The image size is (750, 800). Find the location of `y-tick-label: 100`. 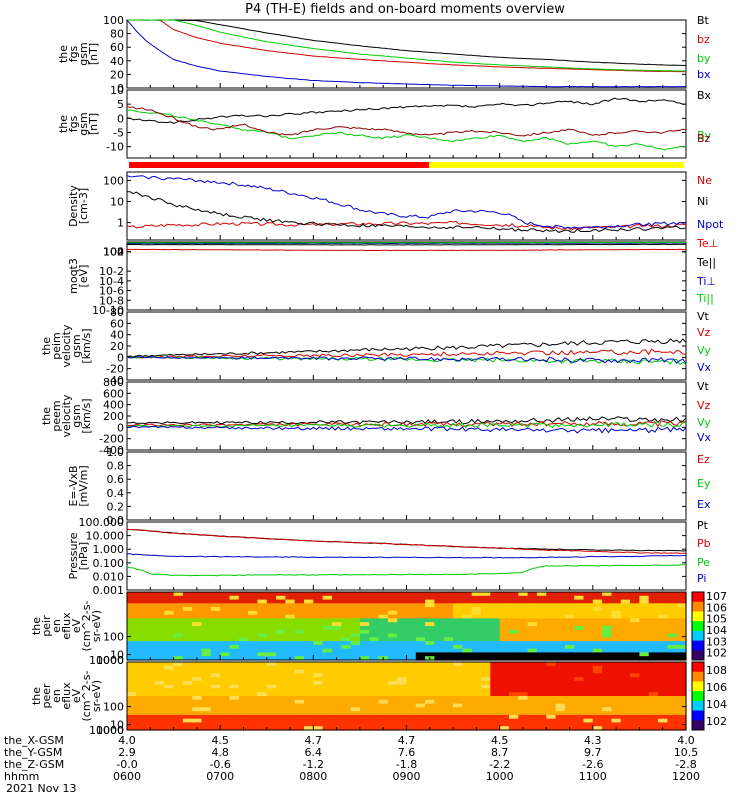

y-tick-label: 100 is located at coordinates (113, 180).